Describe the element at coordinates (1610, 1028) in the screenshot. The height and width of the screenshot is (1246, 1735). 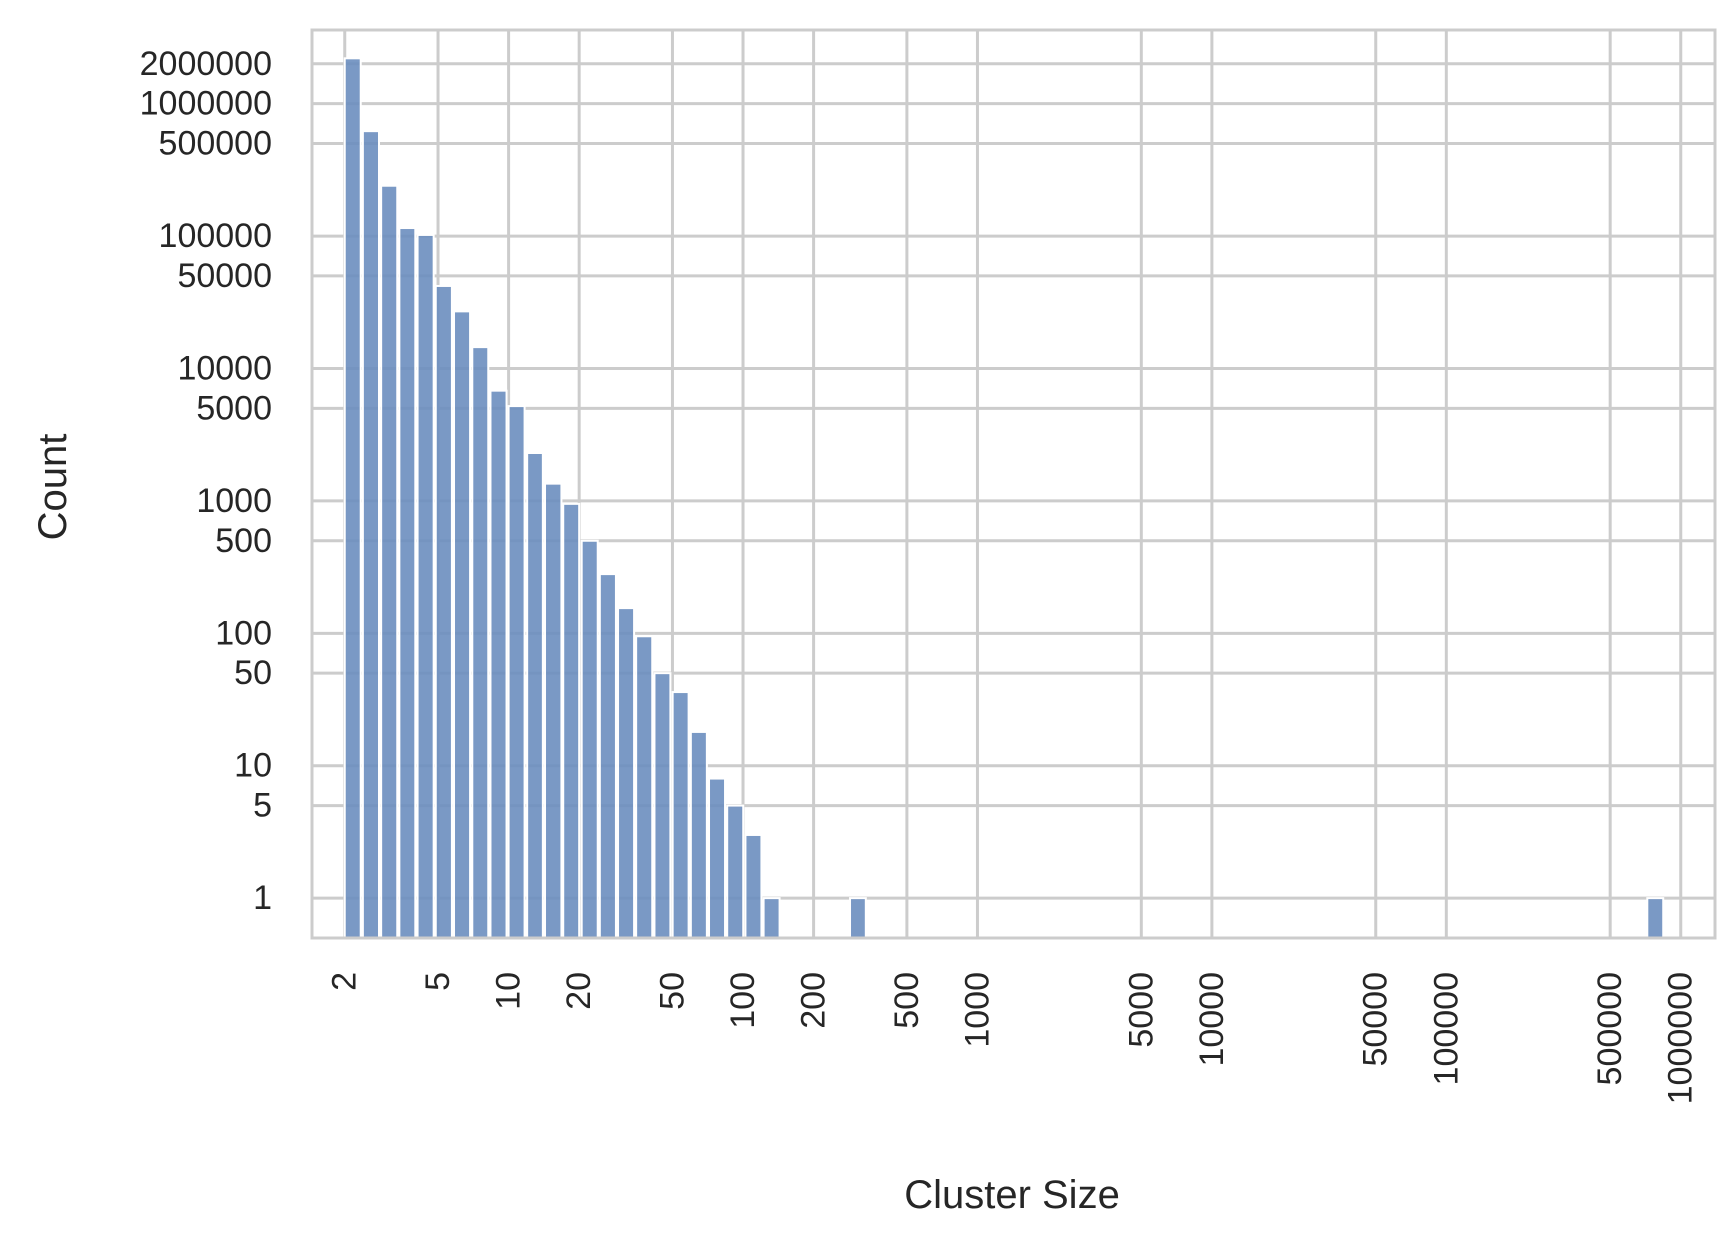
I see `x-tick-label: 500000` at that location.